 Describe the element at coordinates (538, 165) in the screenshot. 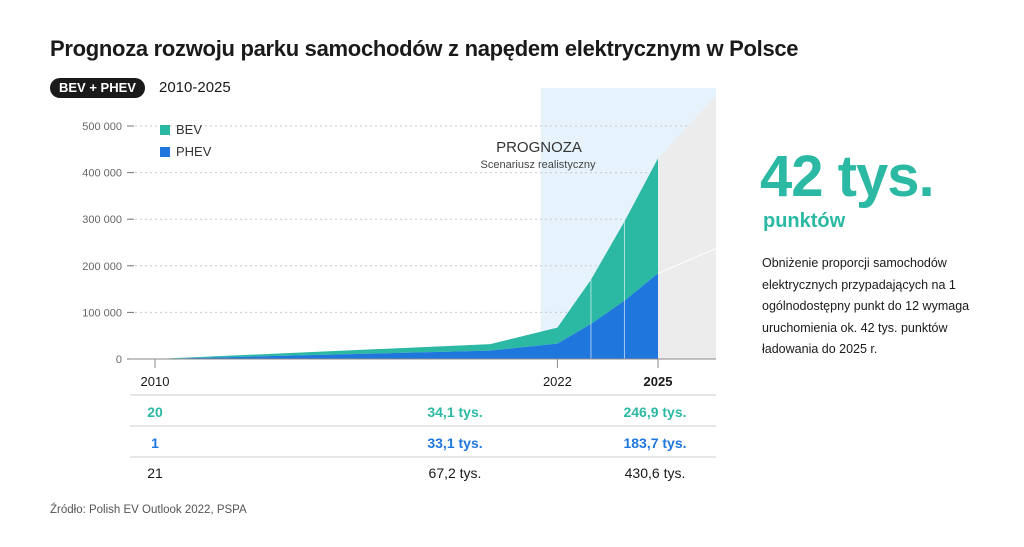

I see `forecast-scenario-label: Scenariusz realistyczny` at that location.